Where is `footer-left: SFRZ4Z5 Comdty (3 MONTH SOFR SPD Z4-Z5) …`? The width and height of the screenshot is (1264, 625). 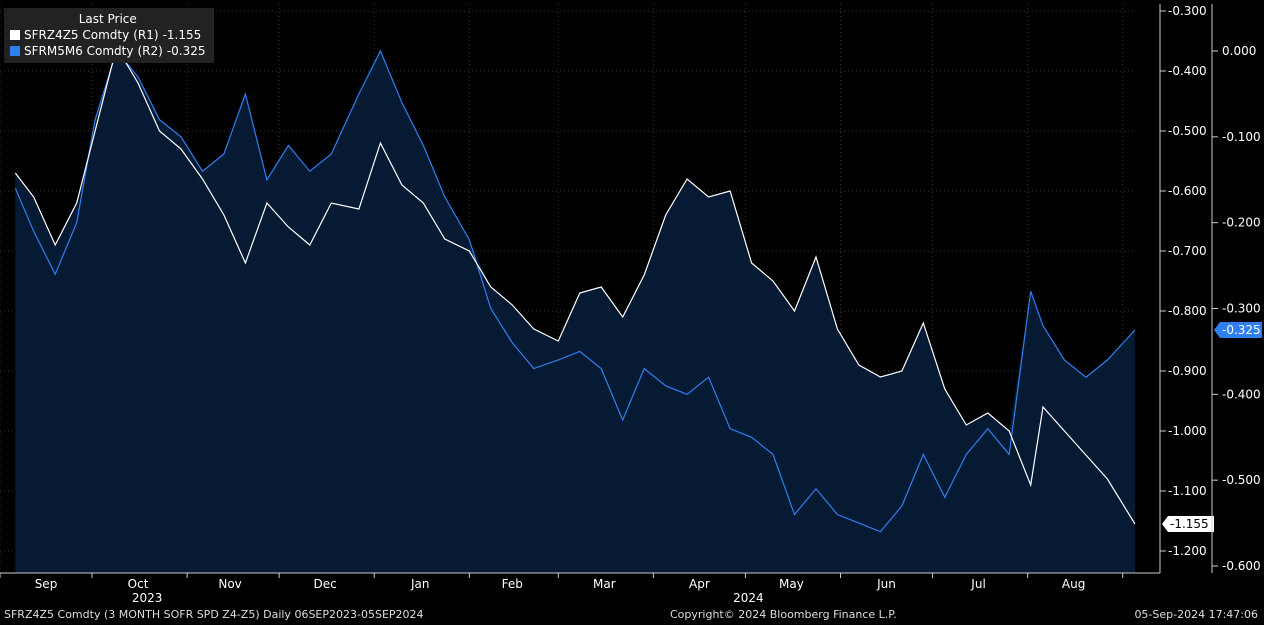
footer-left: SFRZ4Z5 Comdty (3 MONTH SOFR SPD Z4-Z5) … is located at coordinates (214, 614).